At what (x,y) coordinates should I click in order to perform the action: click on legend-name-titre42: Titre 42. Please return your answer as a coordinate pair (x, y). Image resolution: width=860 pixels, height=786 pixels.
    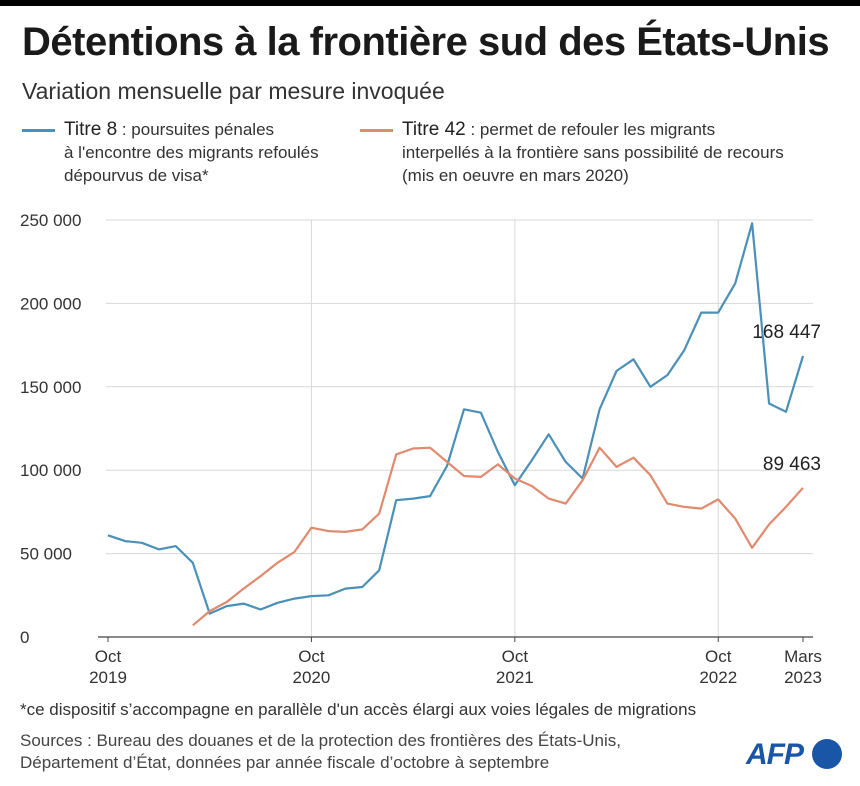
    Looking at the image, I should click on (434, 129).